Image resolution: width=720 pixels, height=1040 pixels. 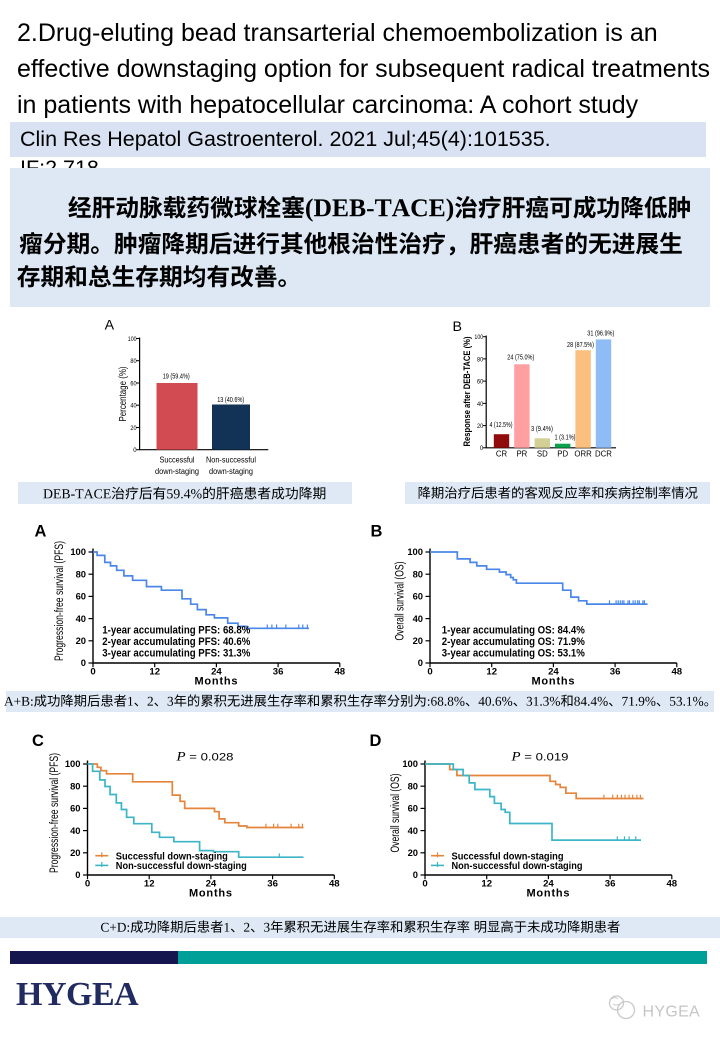 I want to click on svg-text: SD, so click(x=542, y=454).